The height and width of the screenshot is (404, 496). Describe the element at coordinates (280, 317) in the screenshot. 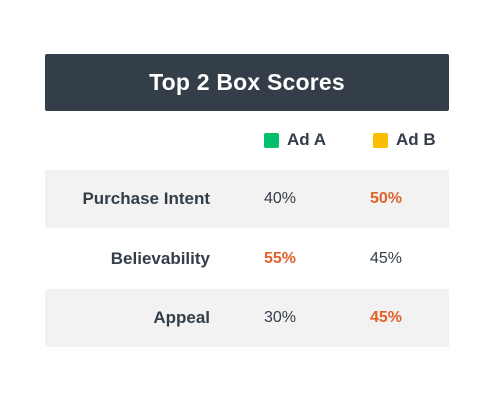

I see `cell-ad-a: 30%` at that location.